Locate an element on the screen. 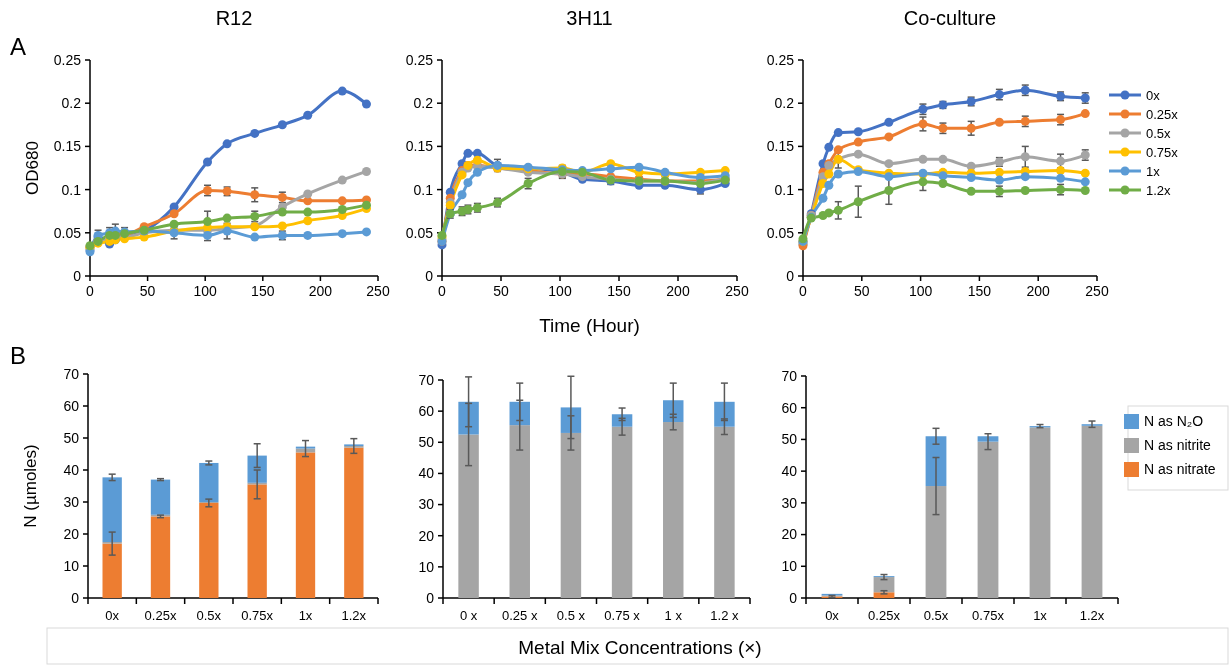 This screenshot has height=666, width=1230. legend-label: 0.5x is located at coordinates (1159, 133).